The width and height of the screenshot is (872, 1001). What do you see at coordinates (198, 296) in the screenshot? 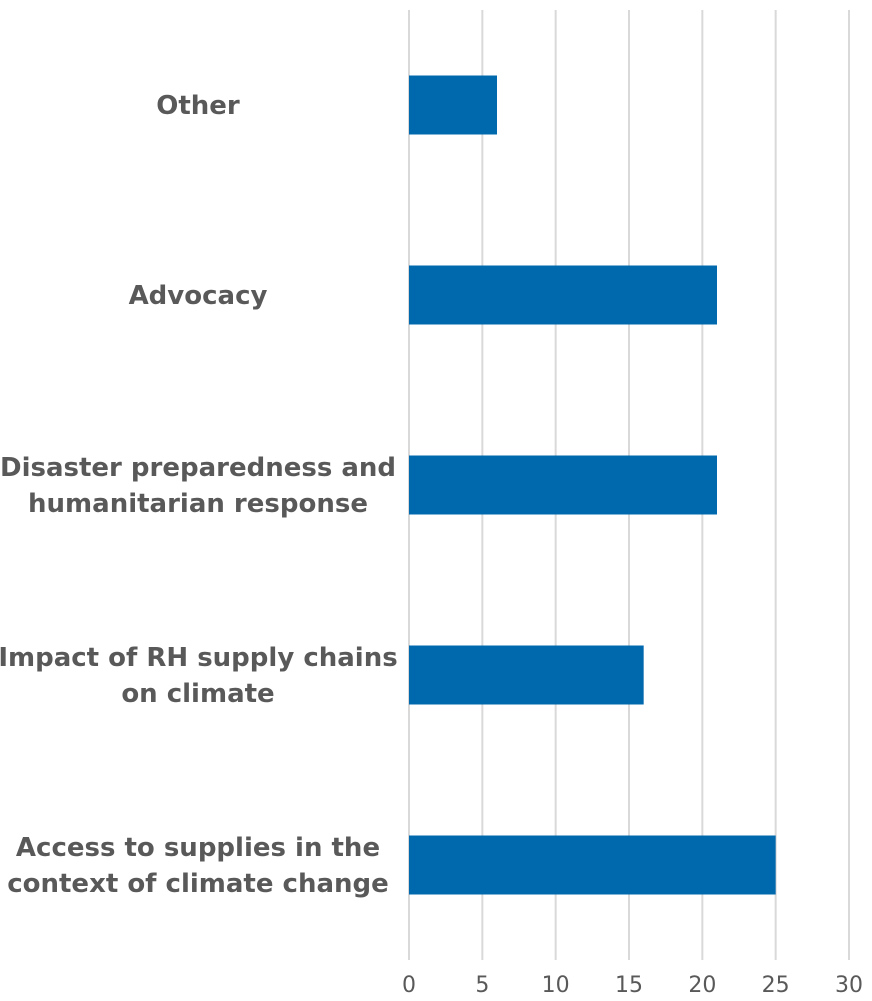
I see `category-label-2: Advocacy` at bounding box center [198, 296].